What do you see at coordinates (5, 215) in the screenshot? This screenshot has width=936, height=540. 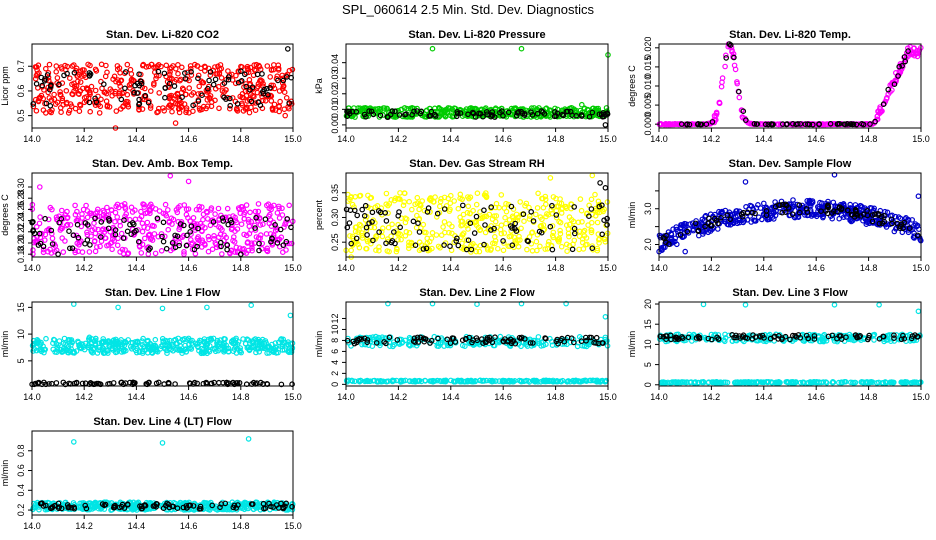 I see `y-axis-label: degrees C` at bounding box center [5, 215].